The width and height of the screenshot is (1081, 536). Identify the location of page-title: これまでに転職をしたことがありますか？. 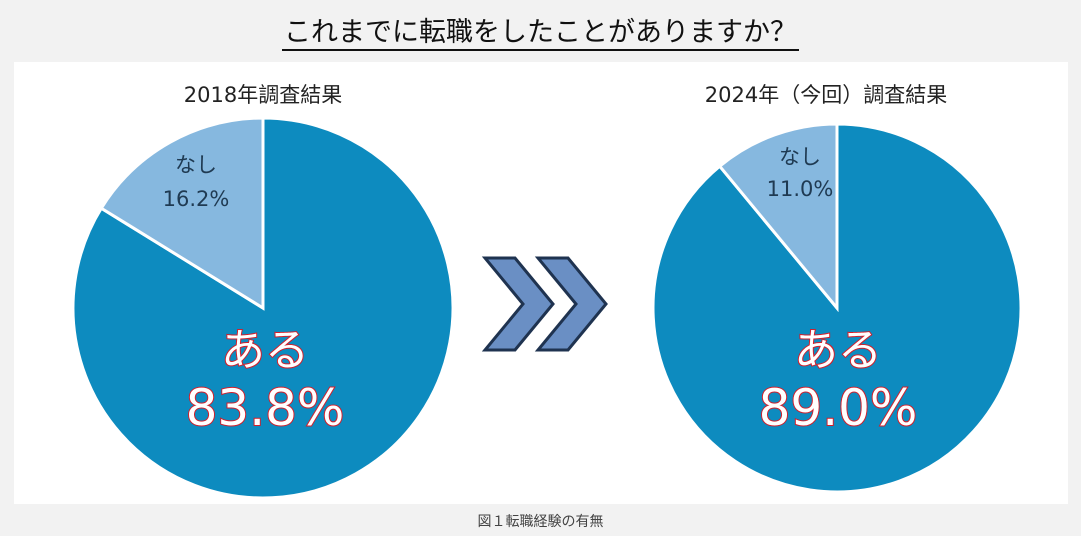
(540, 30).